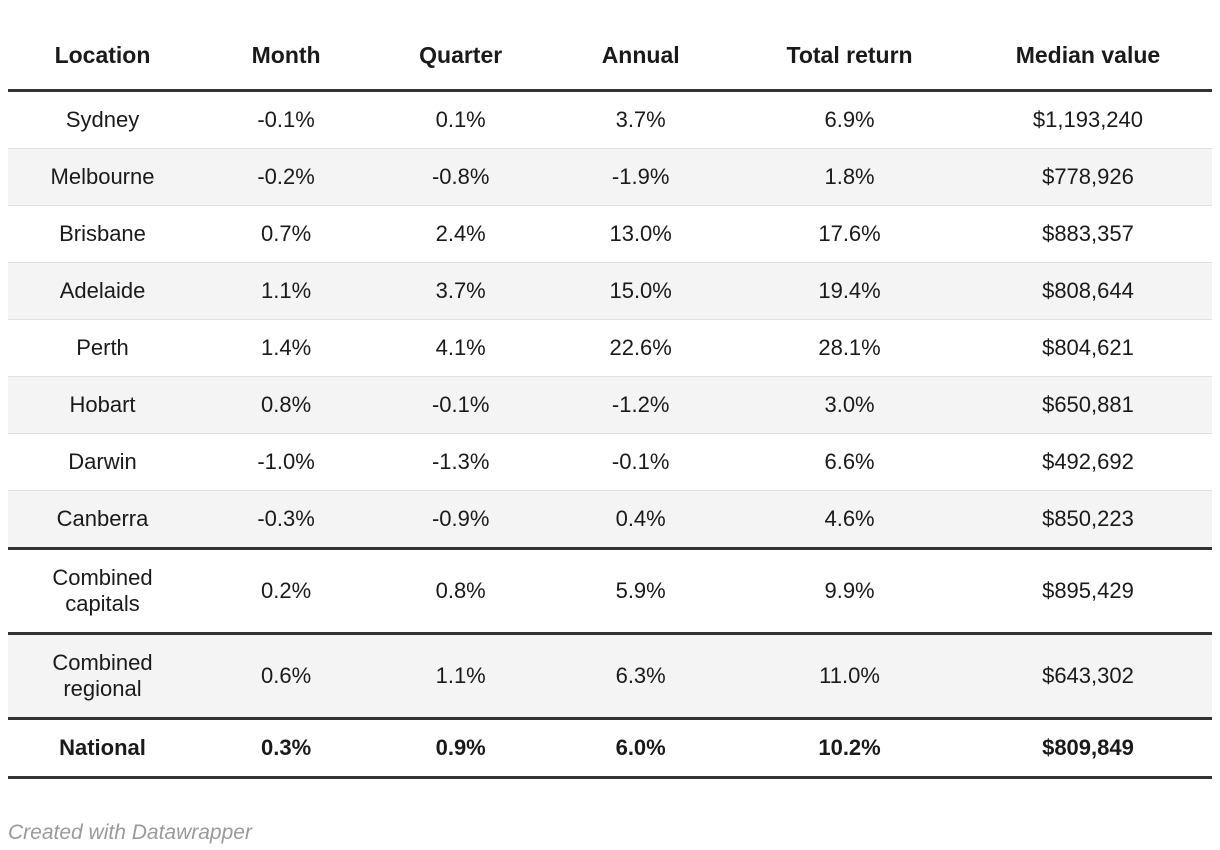 The height and width of the screenshot is (850, 1220). Describe the element at coordinates (286, 233) in the screenshot. I see `value-cell: 0.7%` at that location.